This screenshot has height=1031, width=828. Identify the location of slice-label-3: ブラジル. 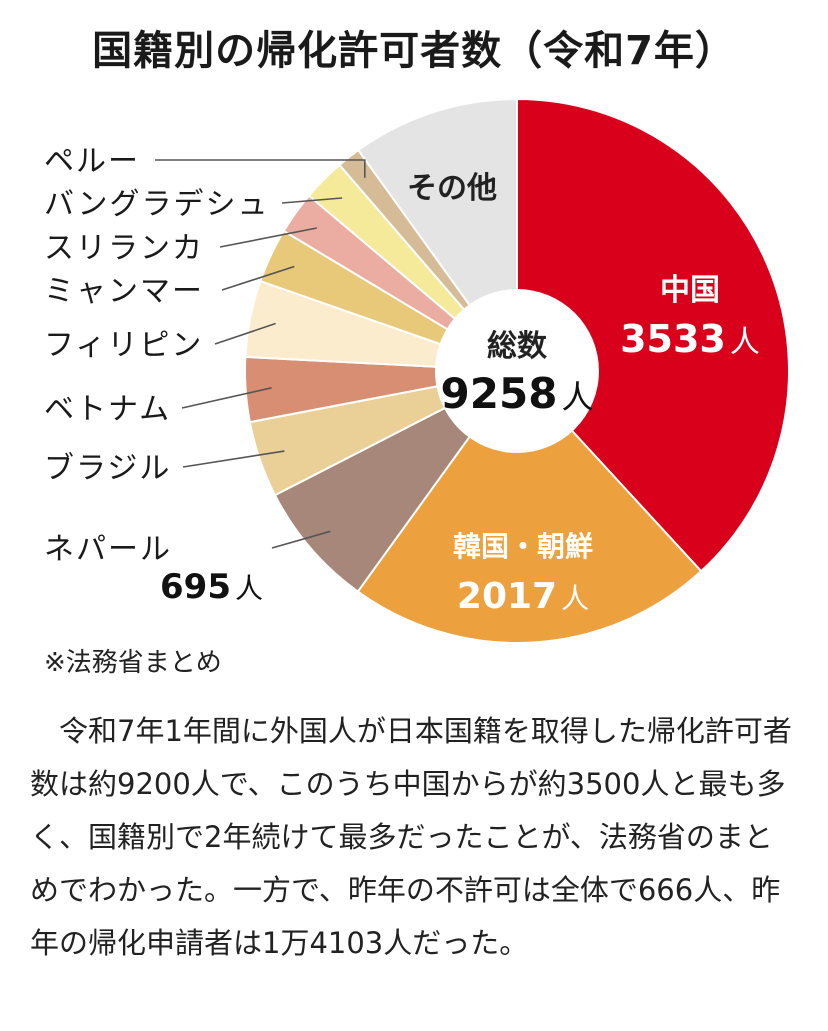
(107, 468).